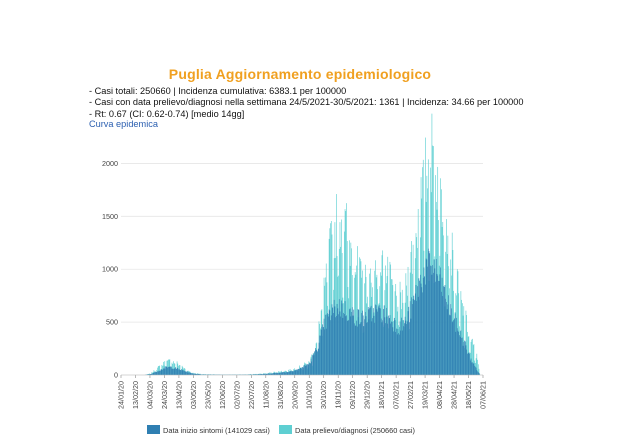 This screenshot has height=444, width=640. I want to click on y-tick-label: 1000, so click(110, 269).